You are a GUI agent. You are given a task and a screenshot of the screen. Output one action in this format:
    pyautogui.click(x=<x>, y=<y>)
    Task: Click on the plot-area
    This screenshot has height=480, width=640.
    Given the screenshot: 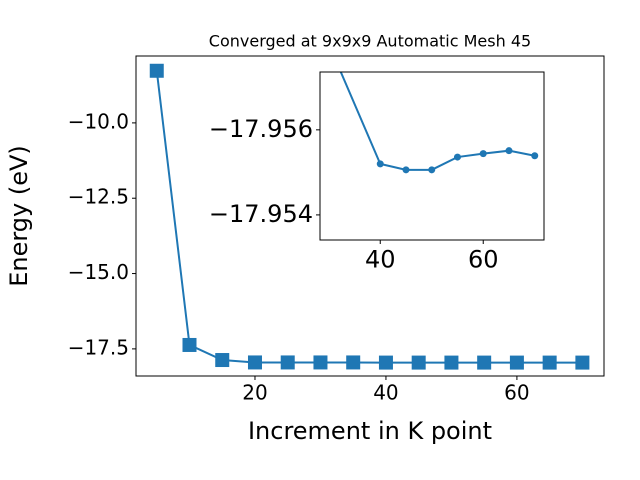 What is the action you would take?
    pyautogui.click(x=439, y=123)
    